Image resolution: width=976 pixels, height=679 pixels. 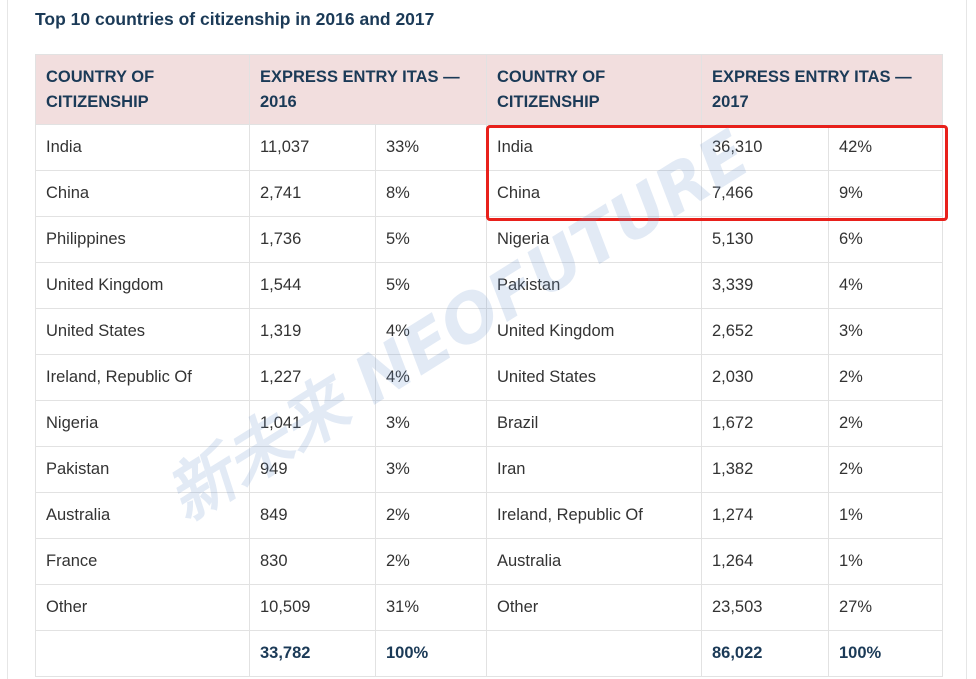 What do you see at coordinates (312, 239) in the screenshot?
I see `table-cell: 1,736` at bounding box center [312, 239].